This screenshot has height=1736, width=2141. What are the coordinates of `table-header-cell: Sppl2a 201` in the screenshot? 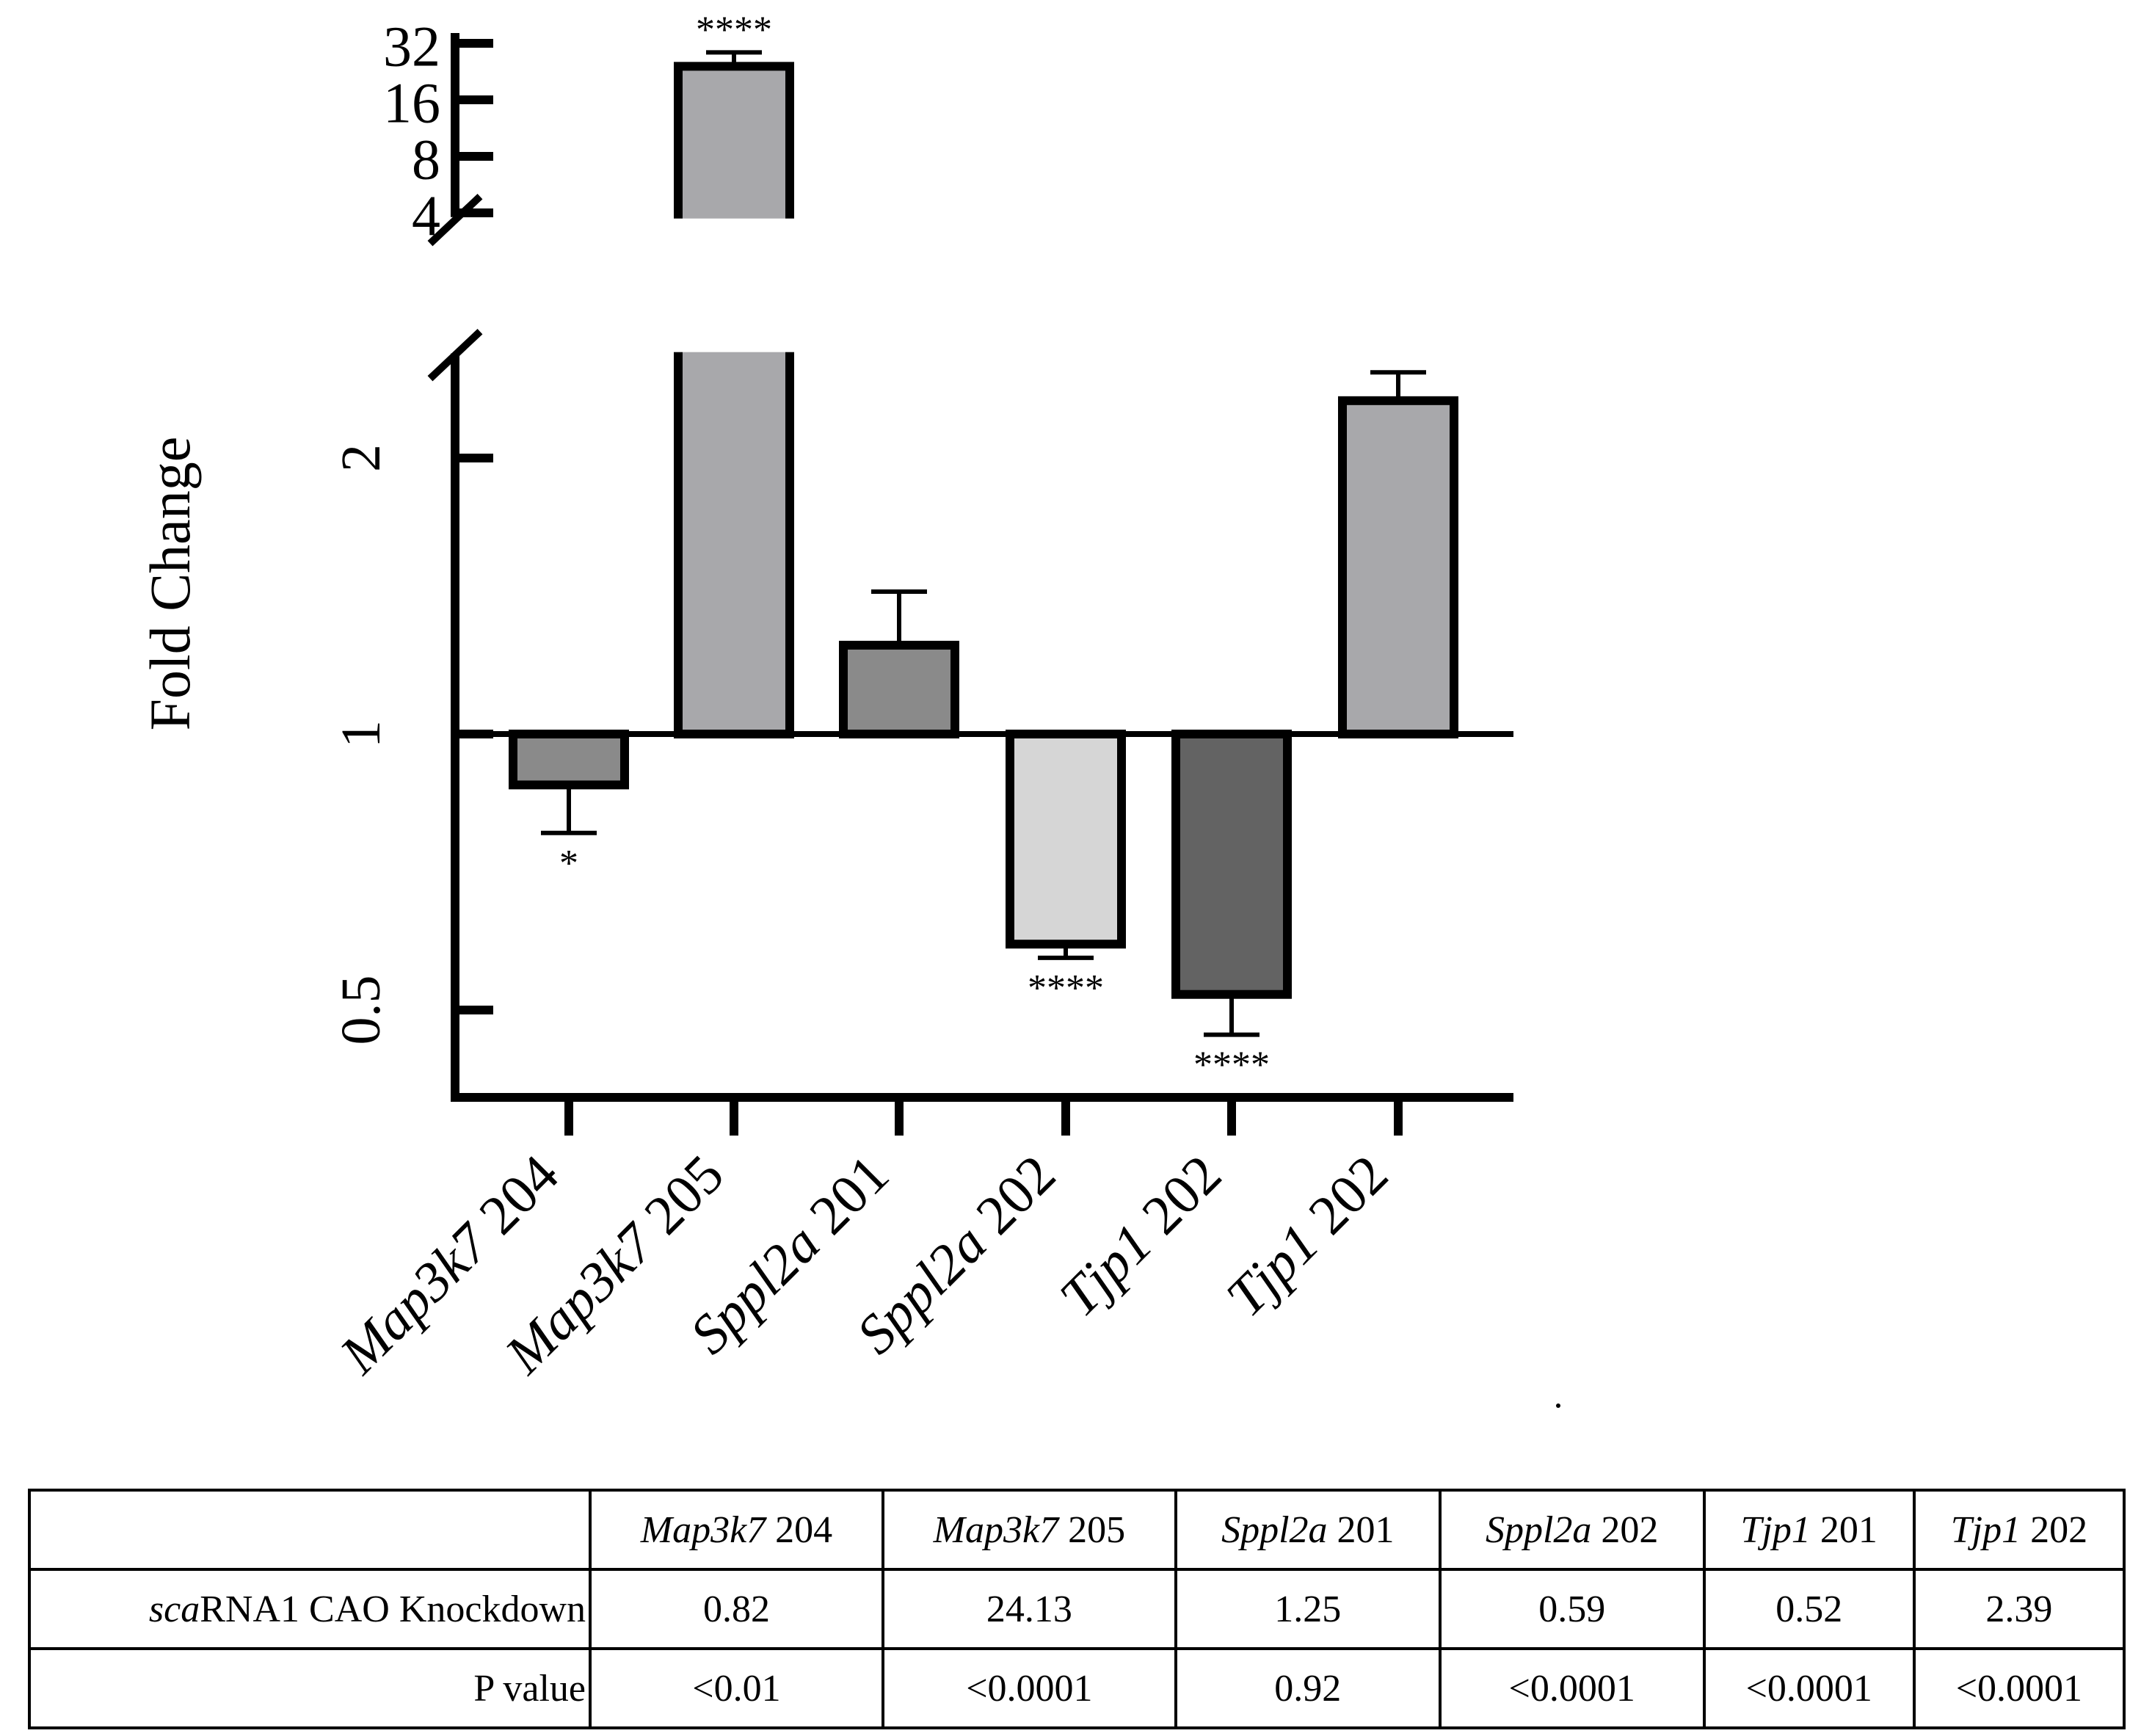 It's located at (1308, 1530).